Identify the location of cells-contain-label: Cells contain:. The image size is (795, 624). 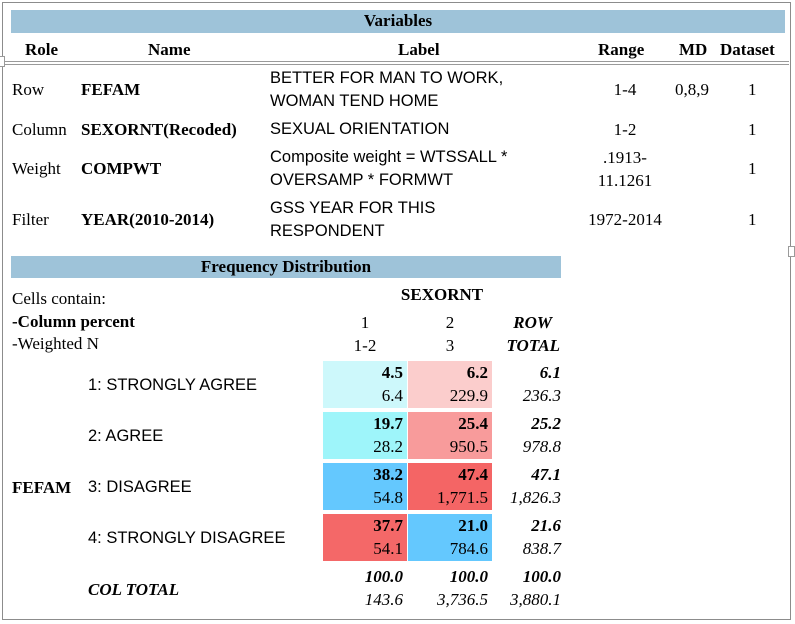
(59, 298).